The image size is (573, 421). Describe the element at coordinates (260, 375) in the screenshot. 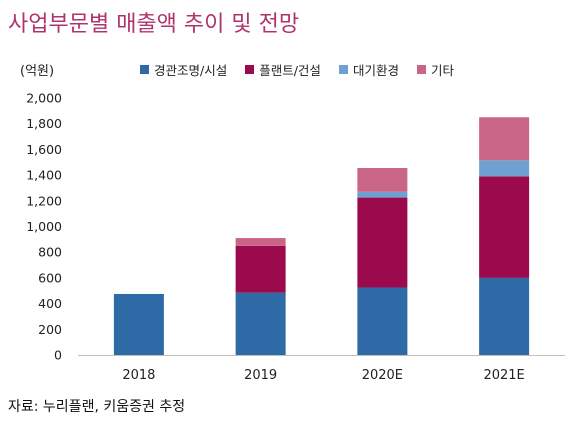

I see `x-tick-label: 2019` at that location.